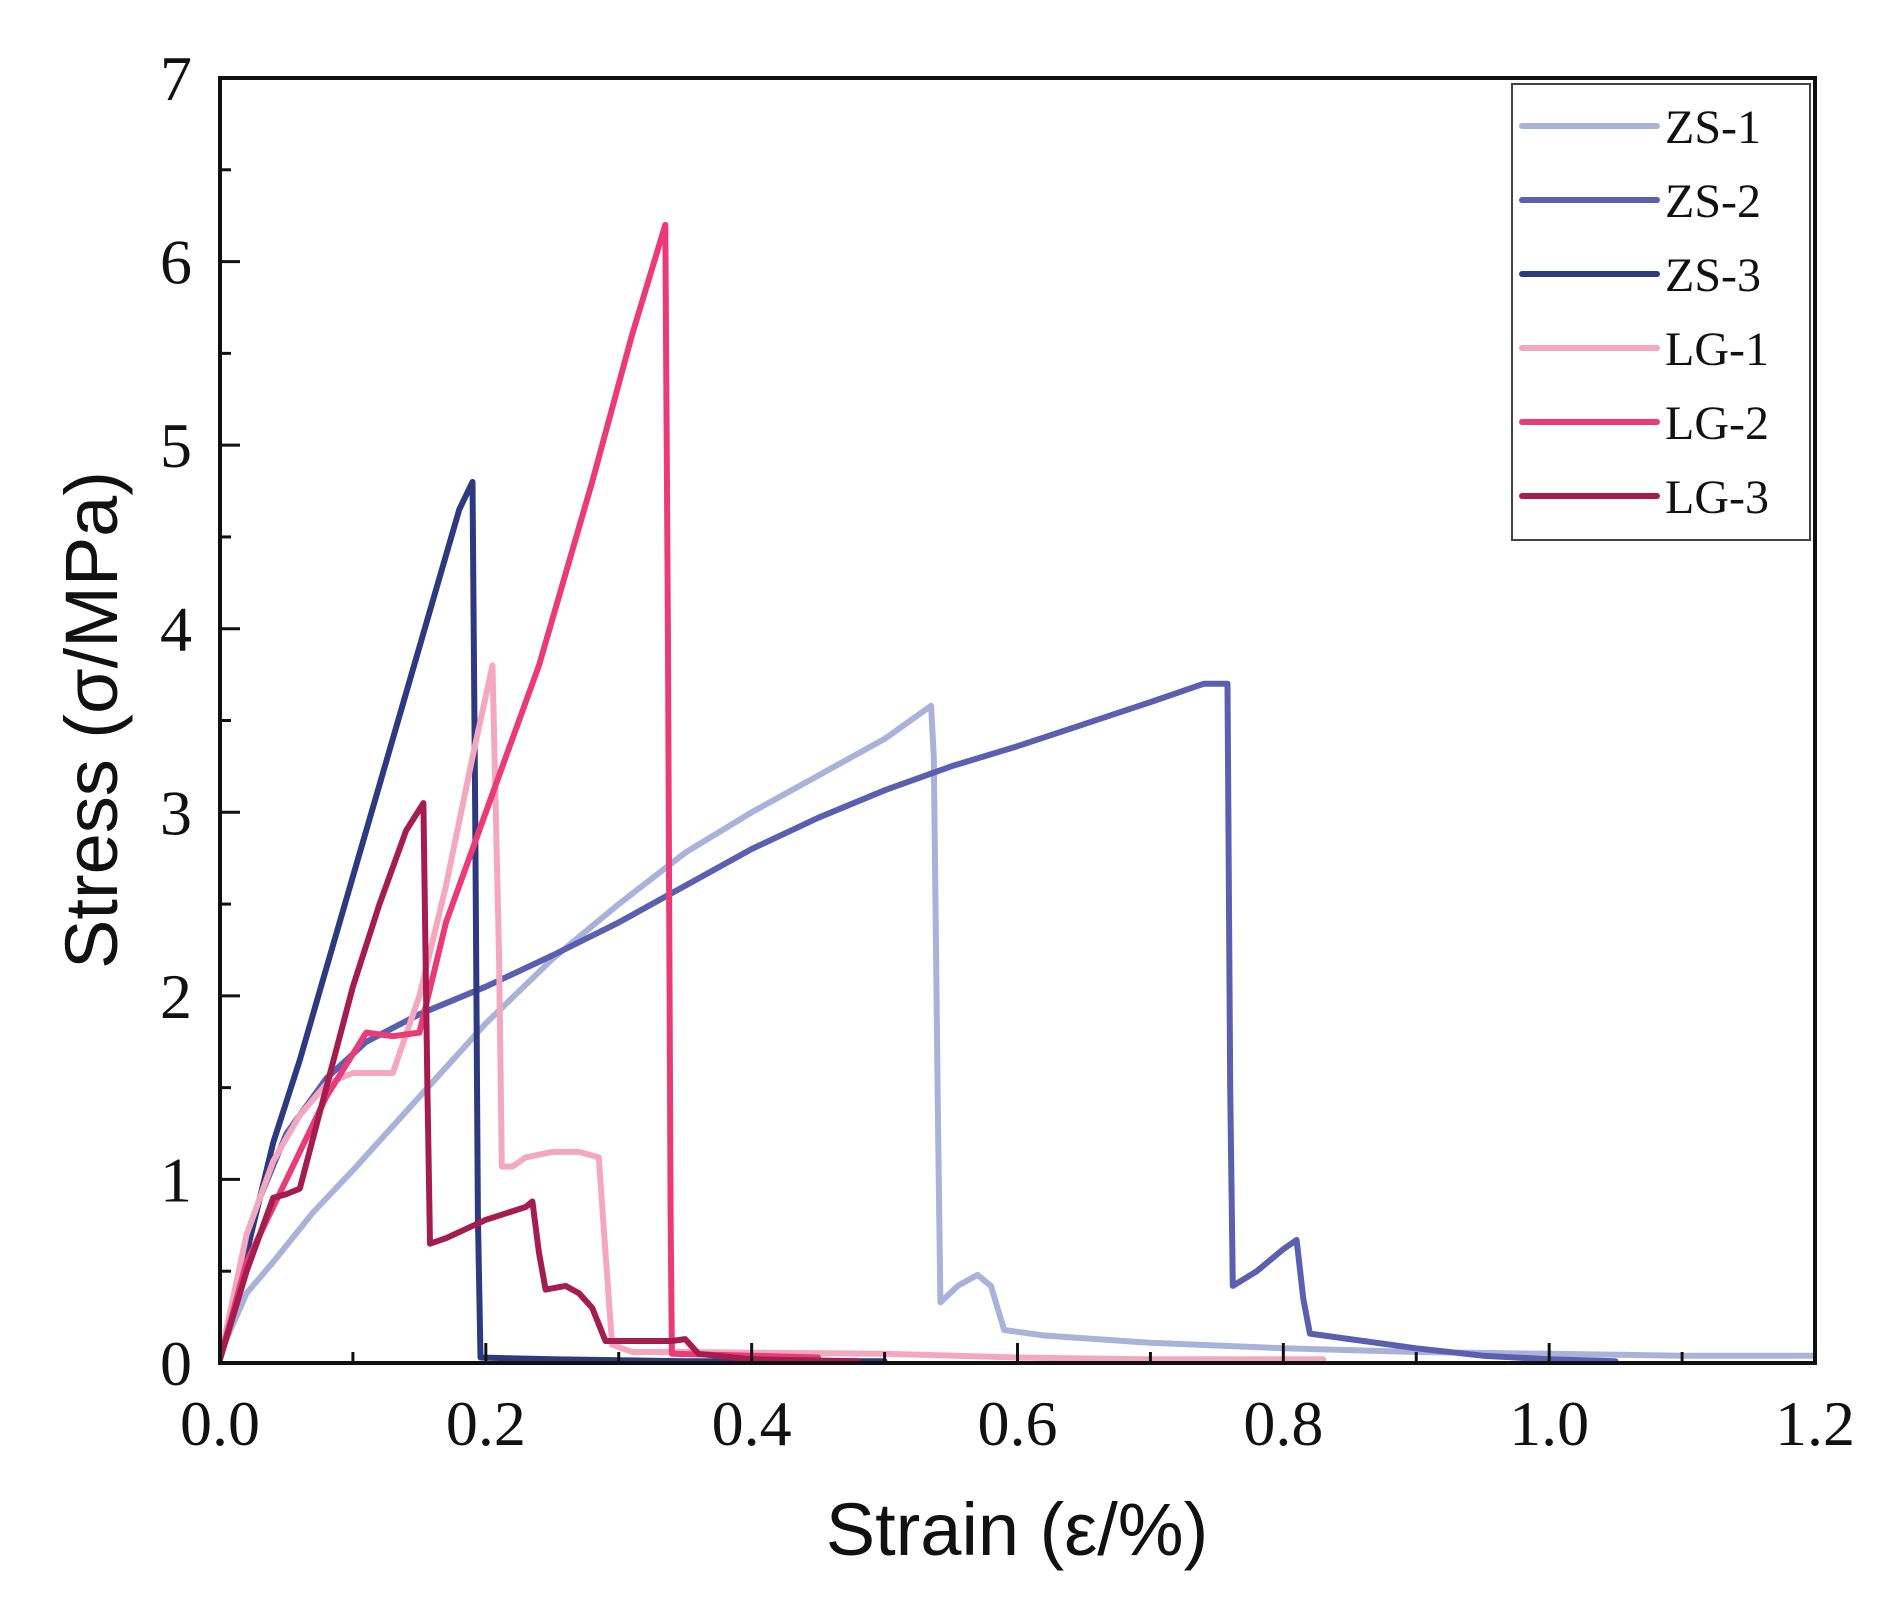 The height and width of the screenshot is (1597, 1895). What do you see at coordinates (176, 262) in the screenshot?
I see `y-tick-label: 6` at bounding box center [176, 262].